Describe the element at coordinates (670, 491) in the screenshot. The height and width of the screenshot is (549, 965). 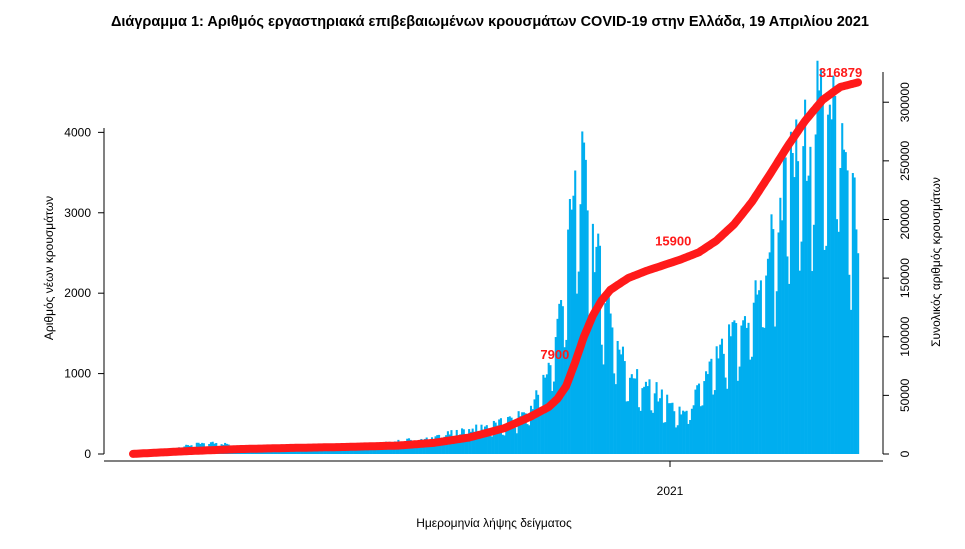
I see `x-tick-label-2021: 2021` at that location.